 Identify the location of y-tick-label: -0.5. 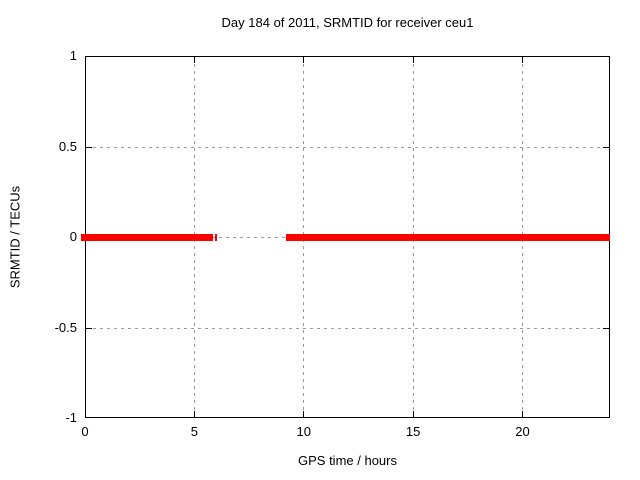
(65, 327).